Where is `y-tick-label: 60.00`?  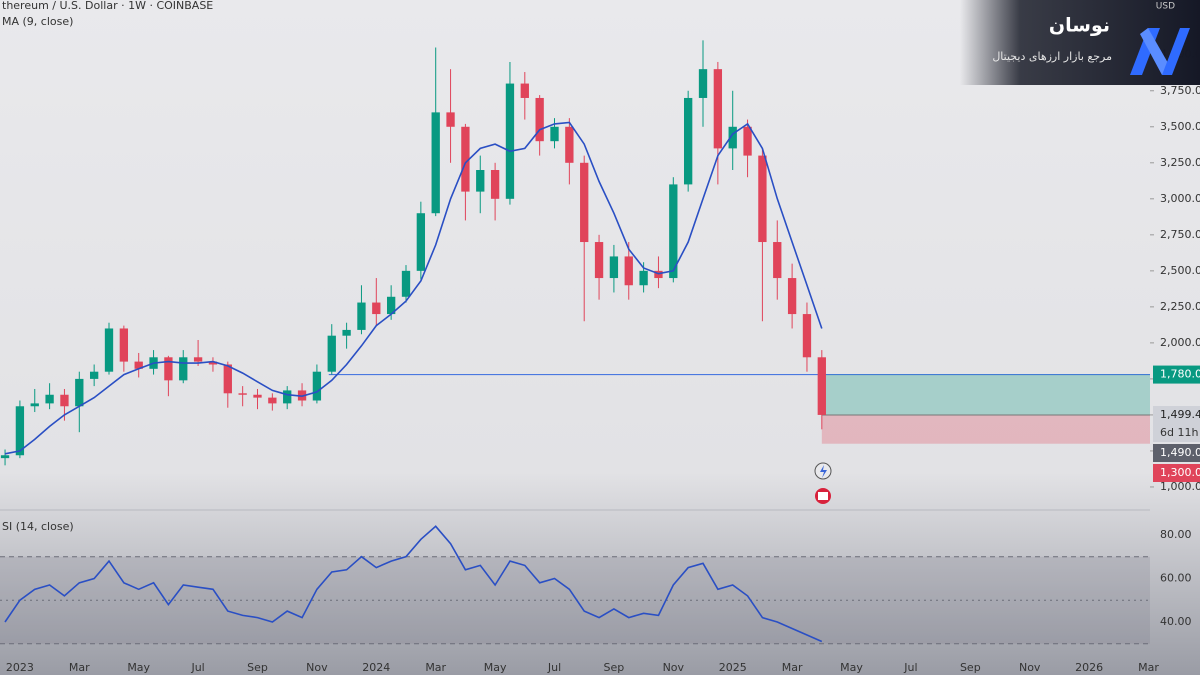
y-tick-label: 60.00 is located at coordinates (1176, 577).